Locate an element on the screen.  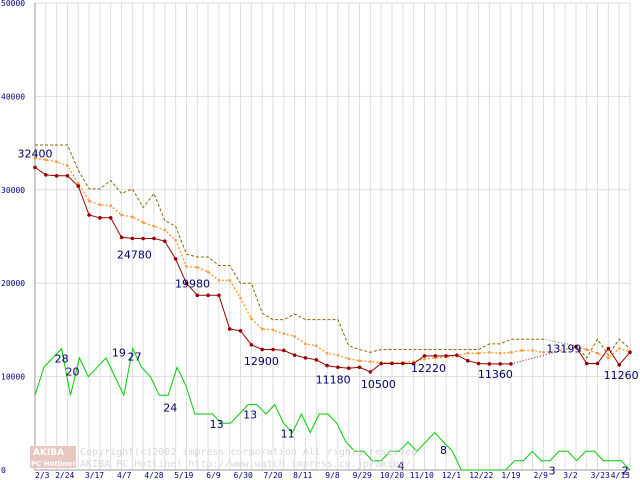
price-data-label: 11260 is located at coordinates (621, 375).